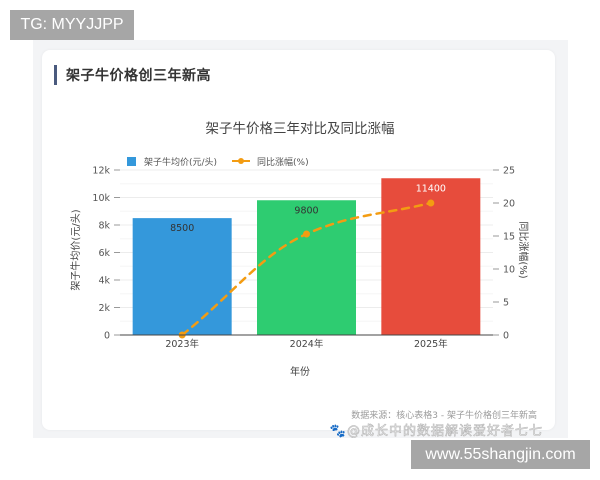 Image resolution: width=600 pixels, height=480 pixels. Describe the element at coordinates (509, 237) in the screenshot. I see `y2-tick-label: 15` at that location.